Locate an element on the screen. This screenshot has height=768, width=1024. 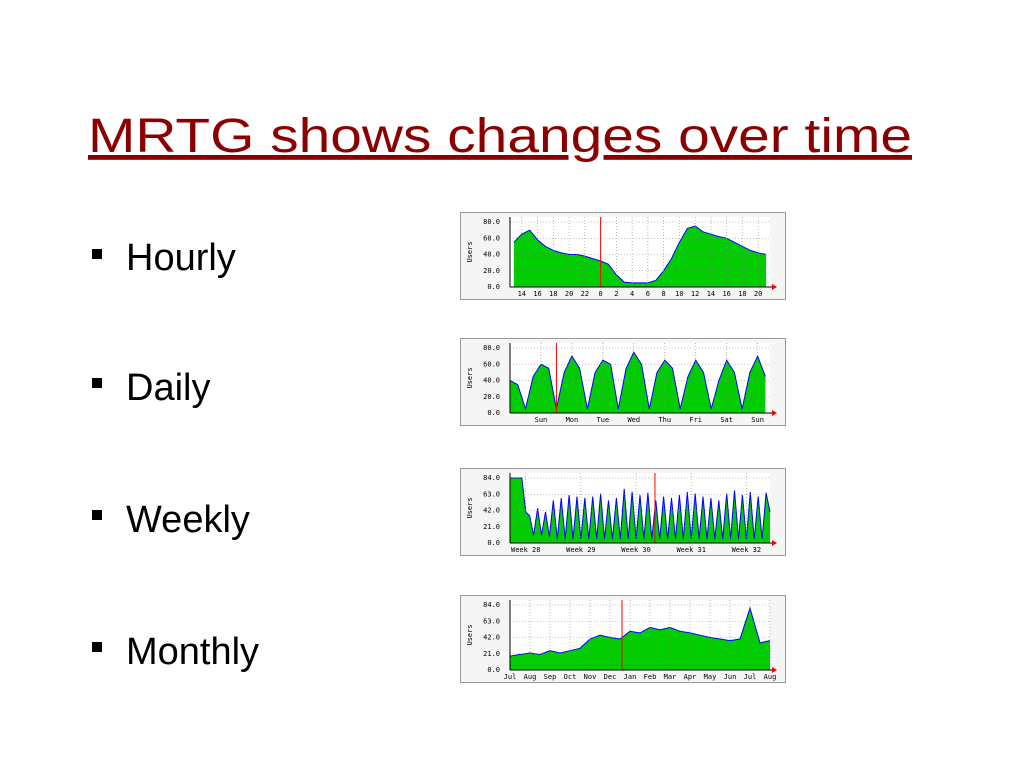
x-tick-label: Mon is located at coordinates (572, 420).